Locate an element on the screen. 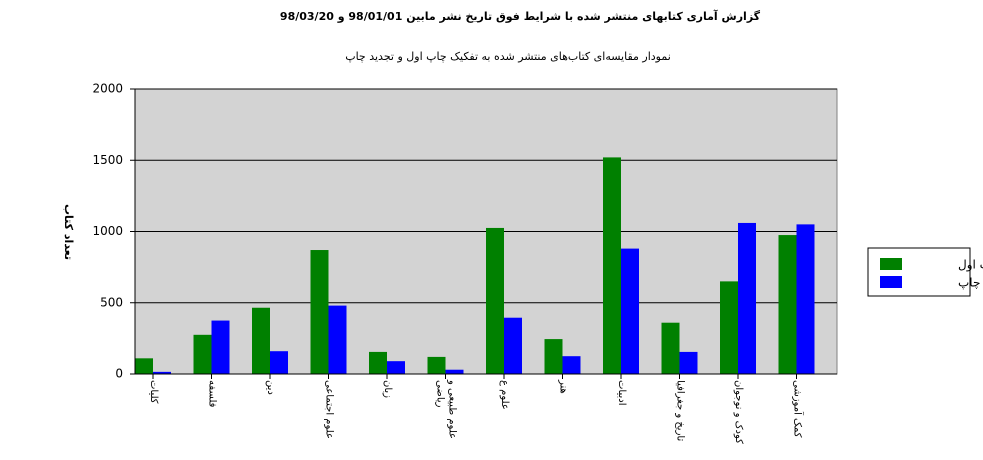  x-tick-label: ادبیات is located at coordinates (621, 393).